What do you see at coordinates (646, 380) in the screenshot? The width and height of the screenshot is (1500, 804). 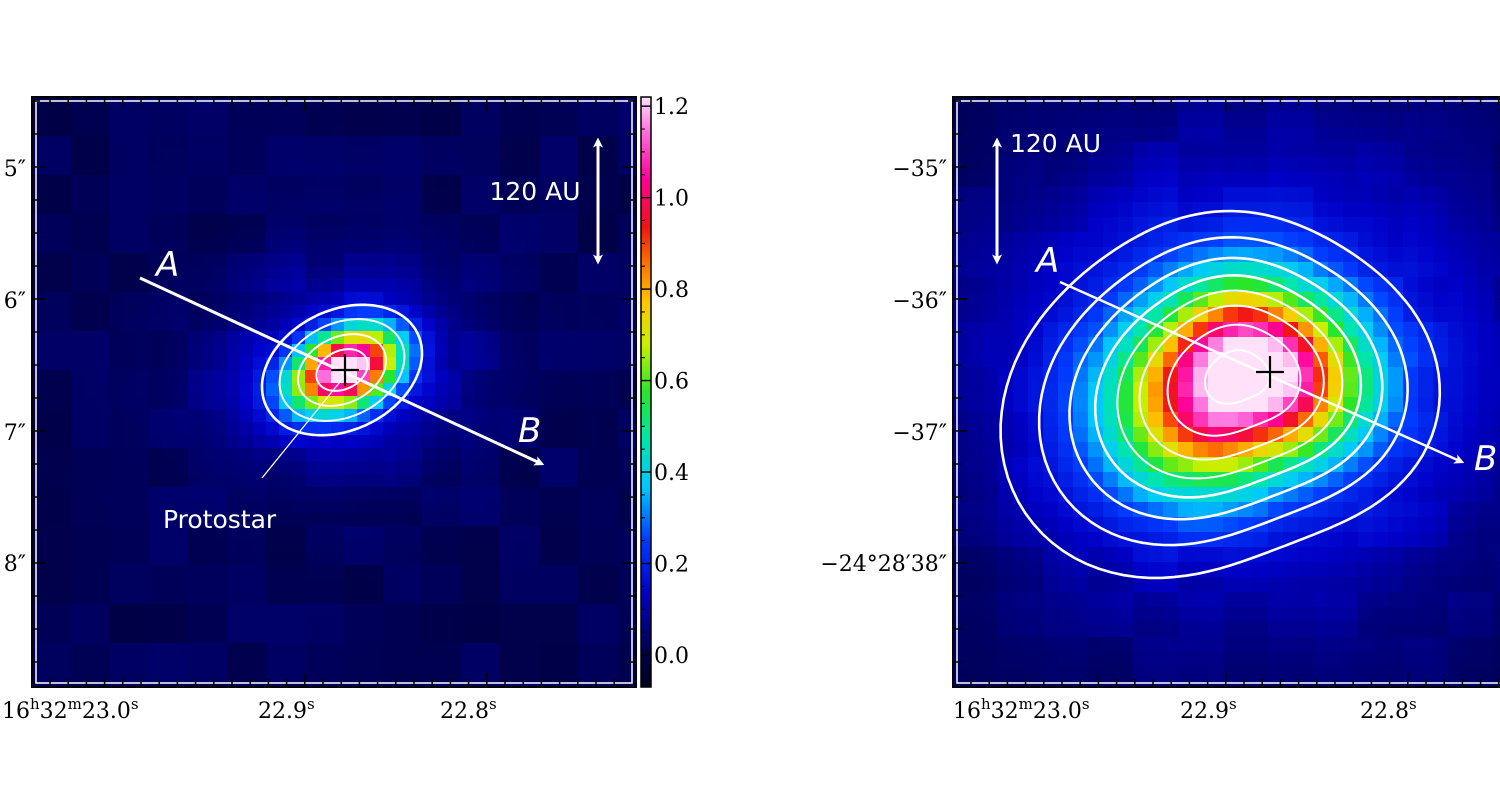 I see `colorbar-ticks` at bounding box center [646, 380].